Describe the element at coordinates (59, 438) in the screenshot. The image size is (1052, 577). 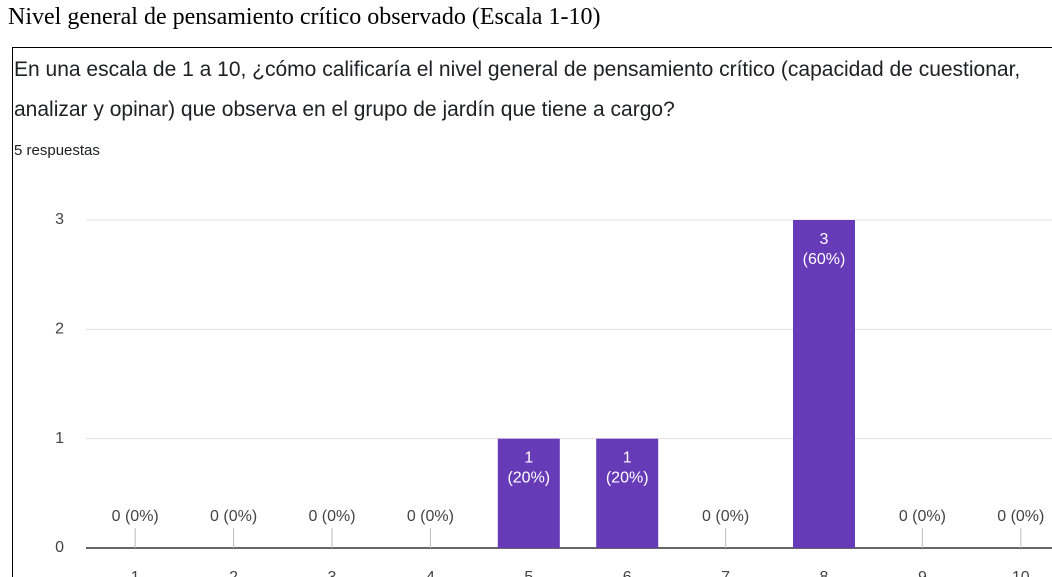
I see `y-tick-label: 1` at that location.